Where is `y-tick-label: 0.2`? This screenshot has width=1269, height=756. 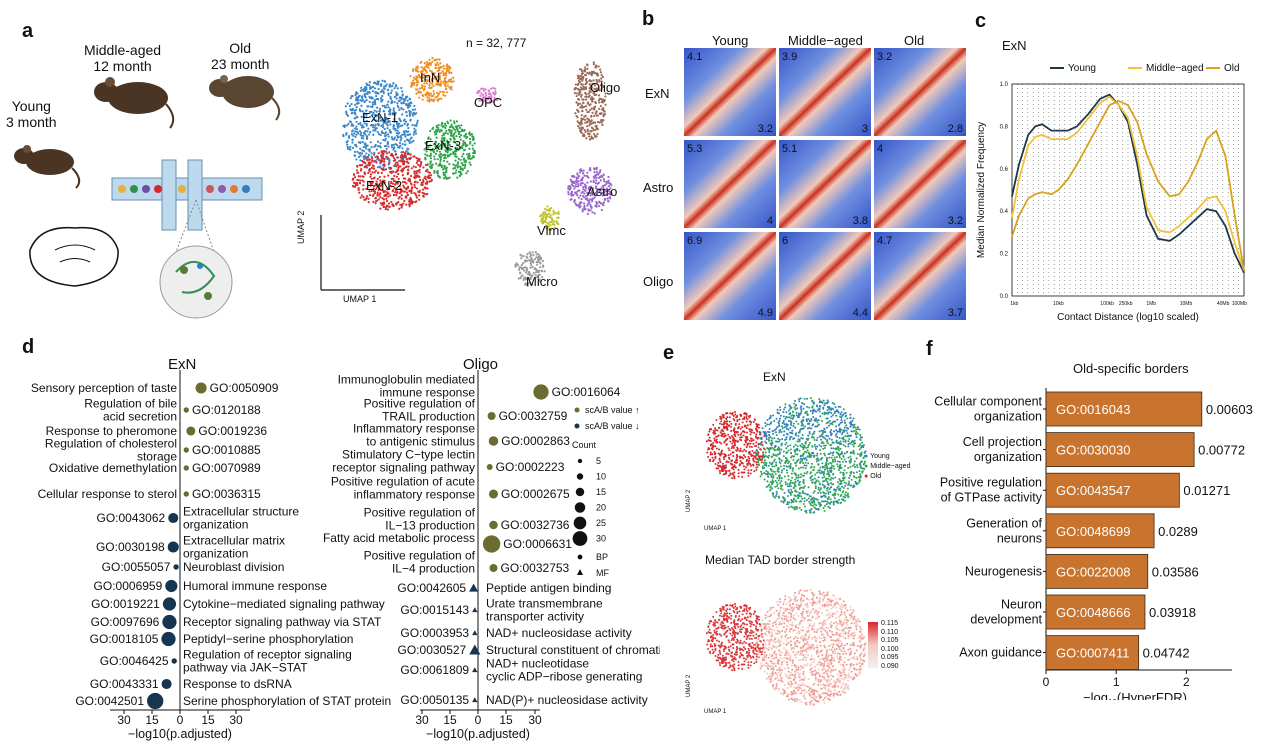
y-tick-label: 0.2 is located at coordinates (1004, 255).